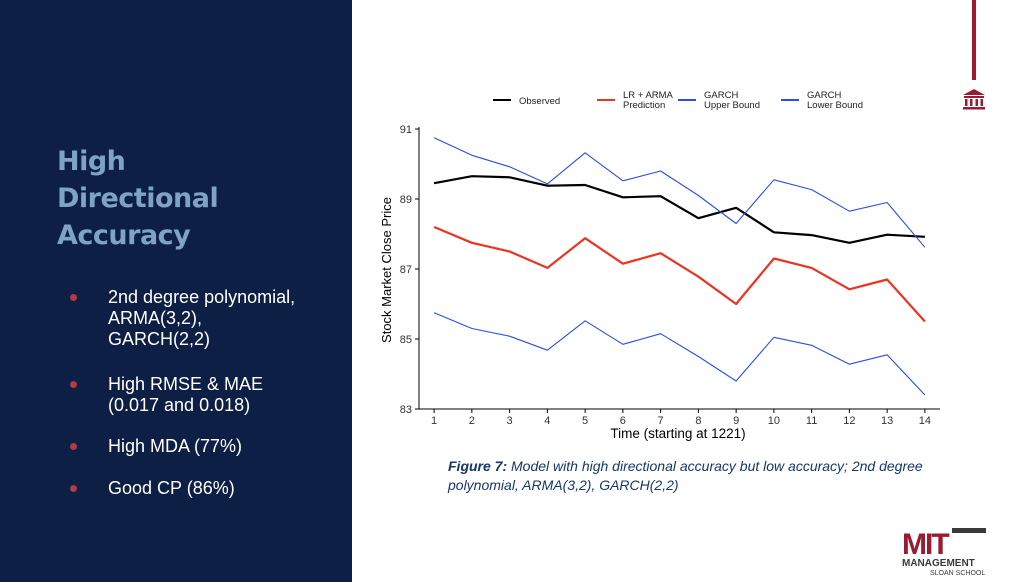  What do you see at coordinates (406, 270) in the screenshot?
I see `y-tick-label: 87` at bounding box center [406, 270].